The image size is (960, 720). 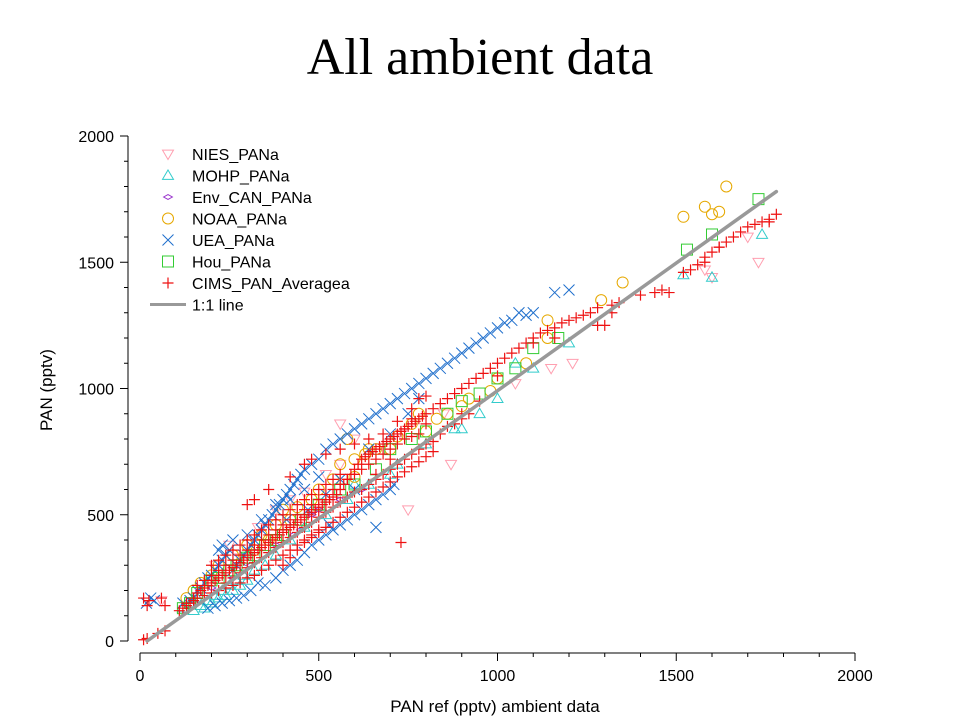 What do you see at coordinates (218, 306) in the screenshot?
I see `legend-label: 1:1 line` at bounding box center [218, 306].